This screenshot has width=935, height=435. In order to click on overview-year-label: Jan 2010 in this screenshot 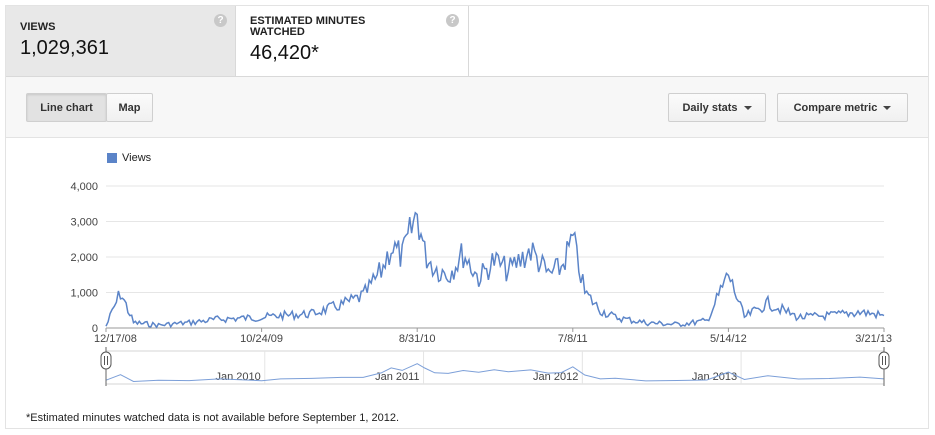, I will do `click(238, 377)`.